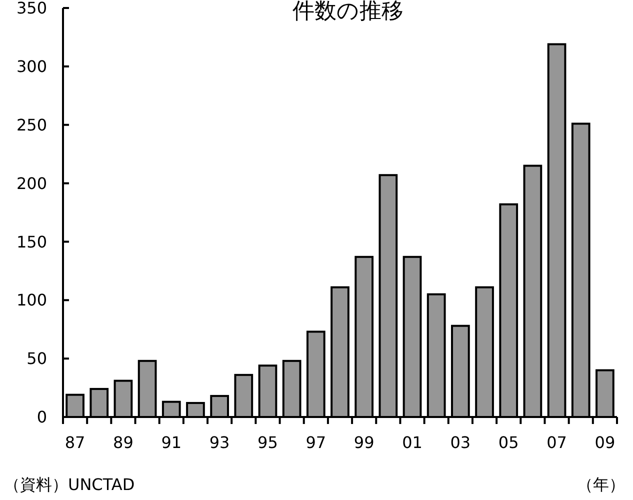 The image size is (633, 500). What do you see at coordinates (41, 417) in the screenshot?
I see `y-tick-label: 0` at bounding box center [41, 417].